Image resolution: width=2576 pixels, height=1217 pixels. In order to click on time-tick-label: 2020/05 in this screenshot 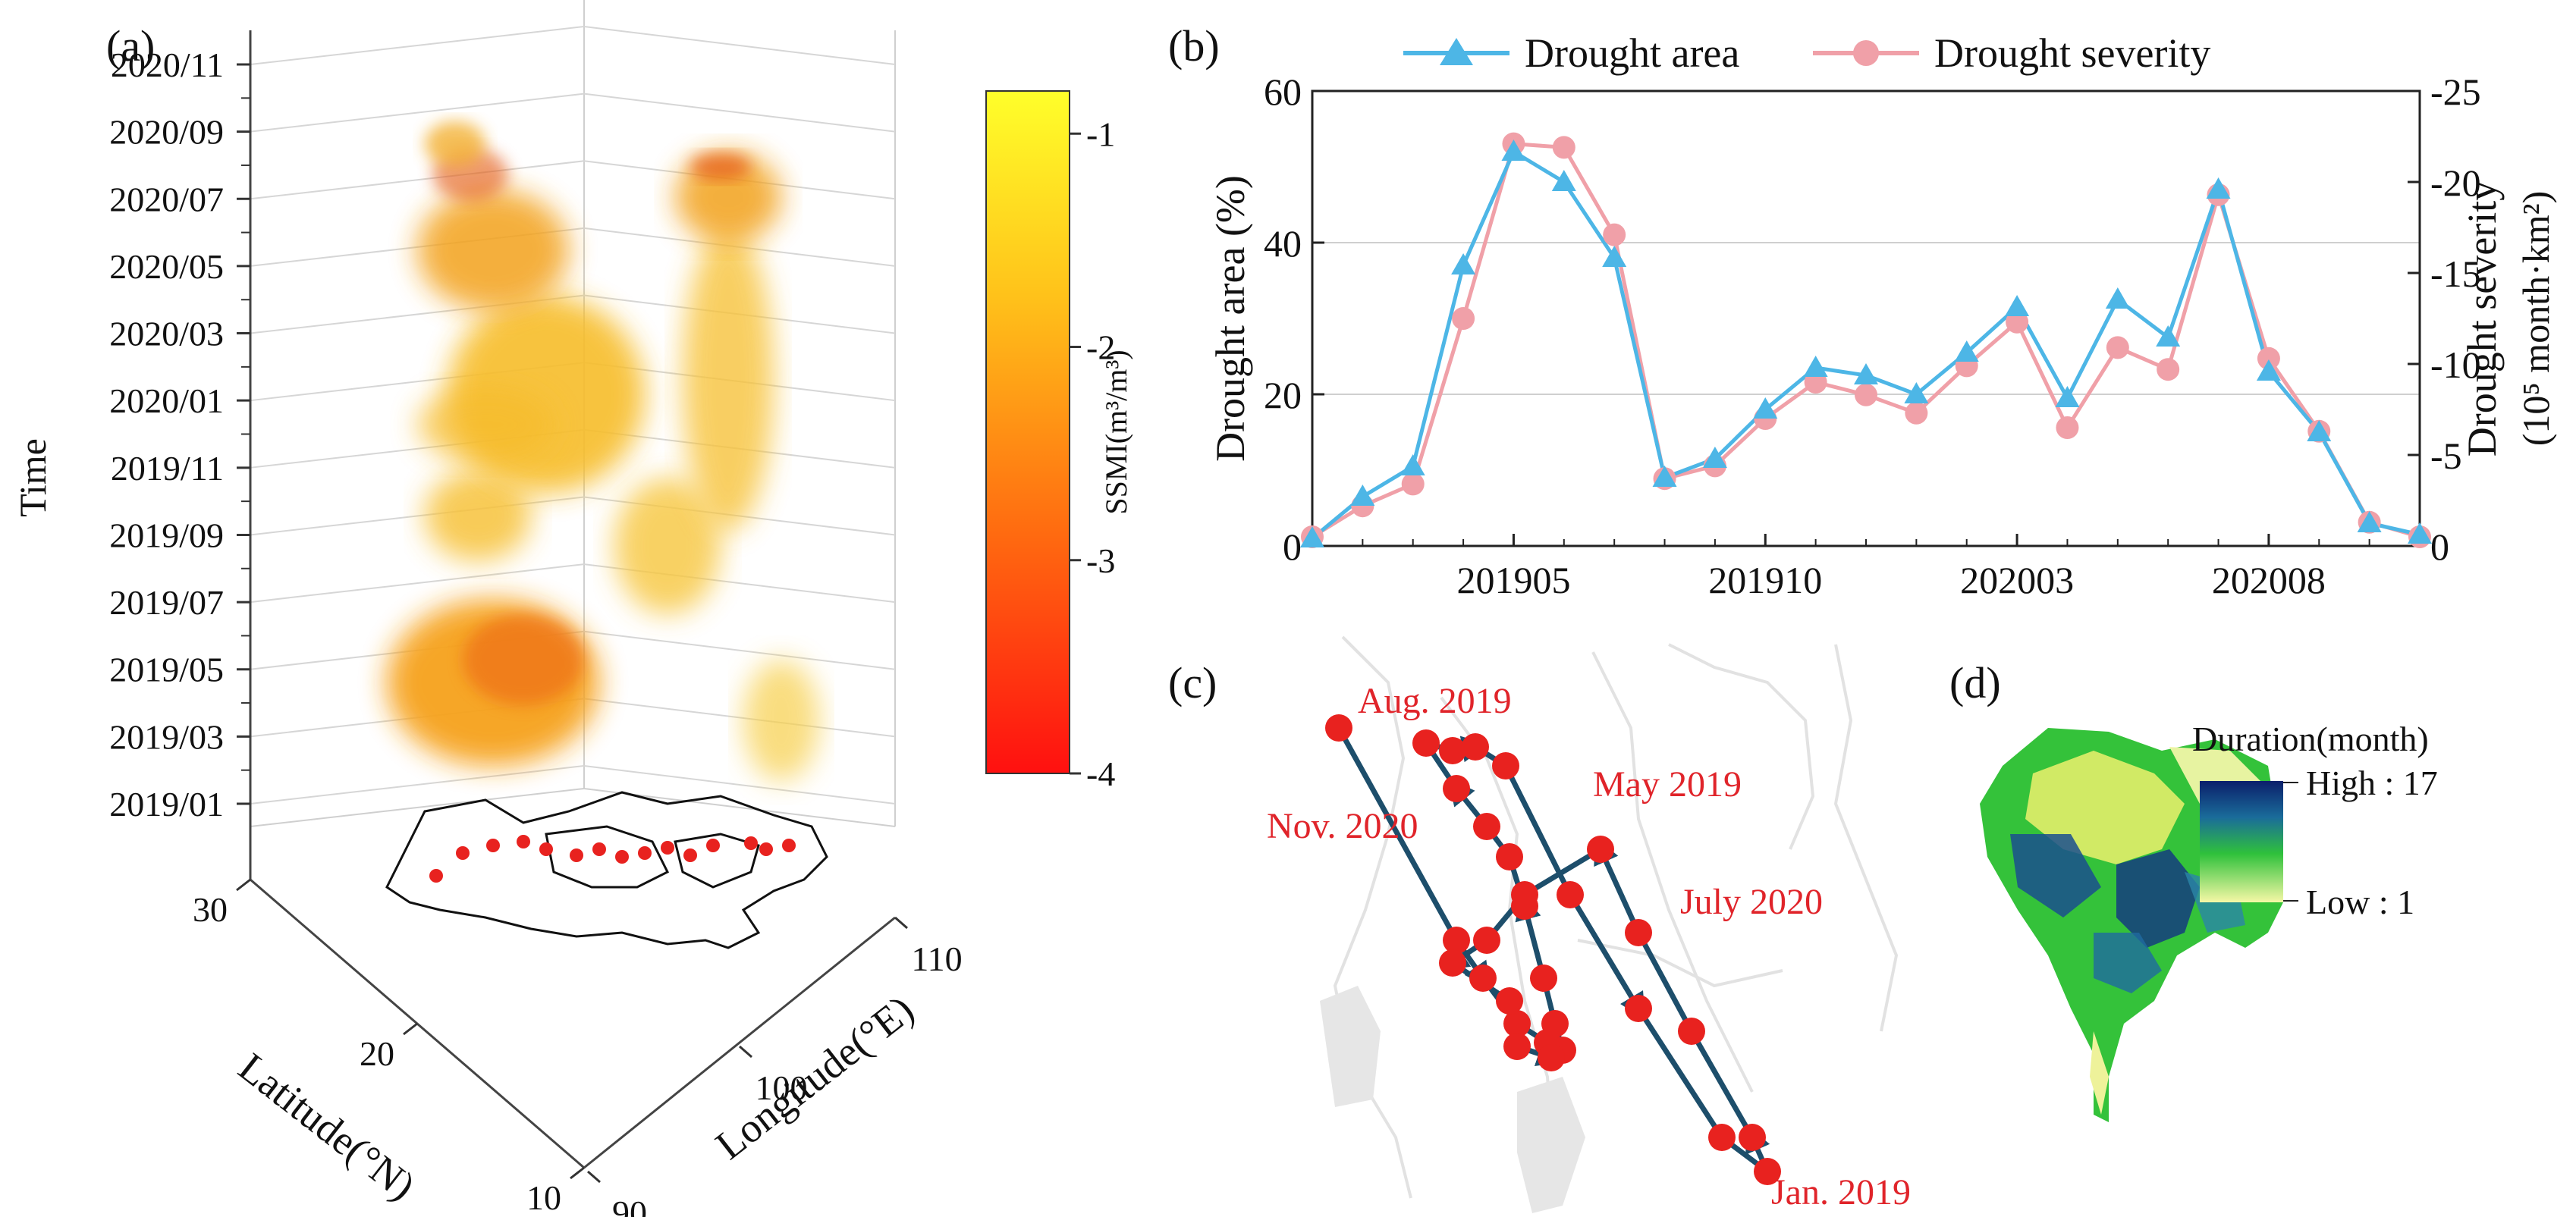, I will do `click(166, 266)`.